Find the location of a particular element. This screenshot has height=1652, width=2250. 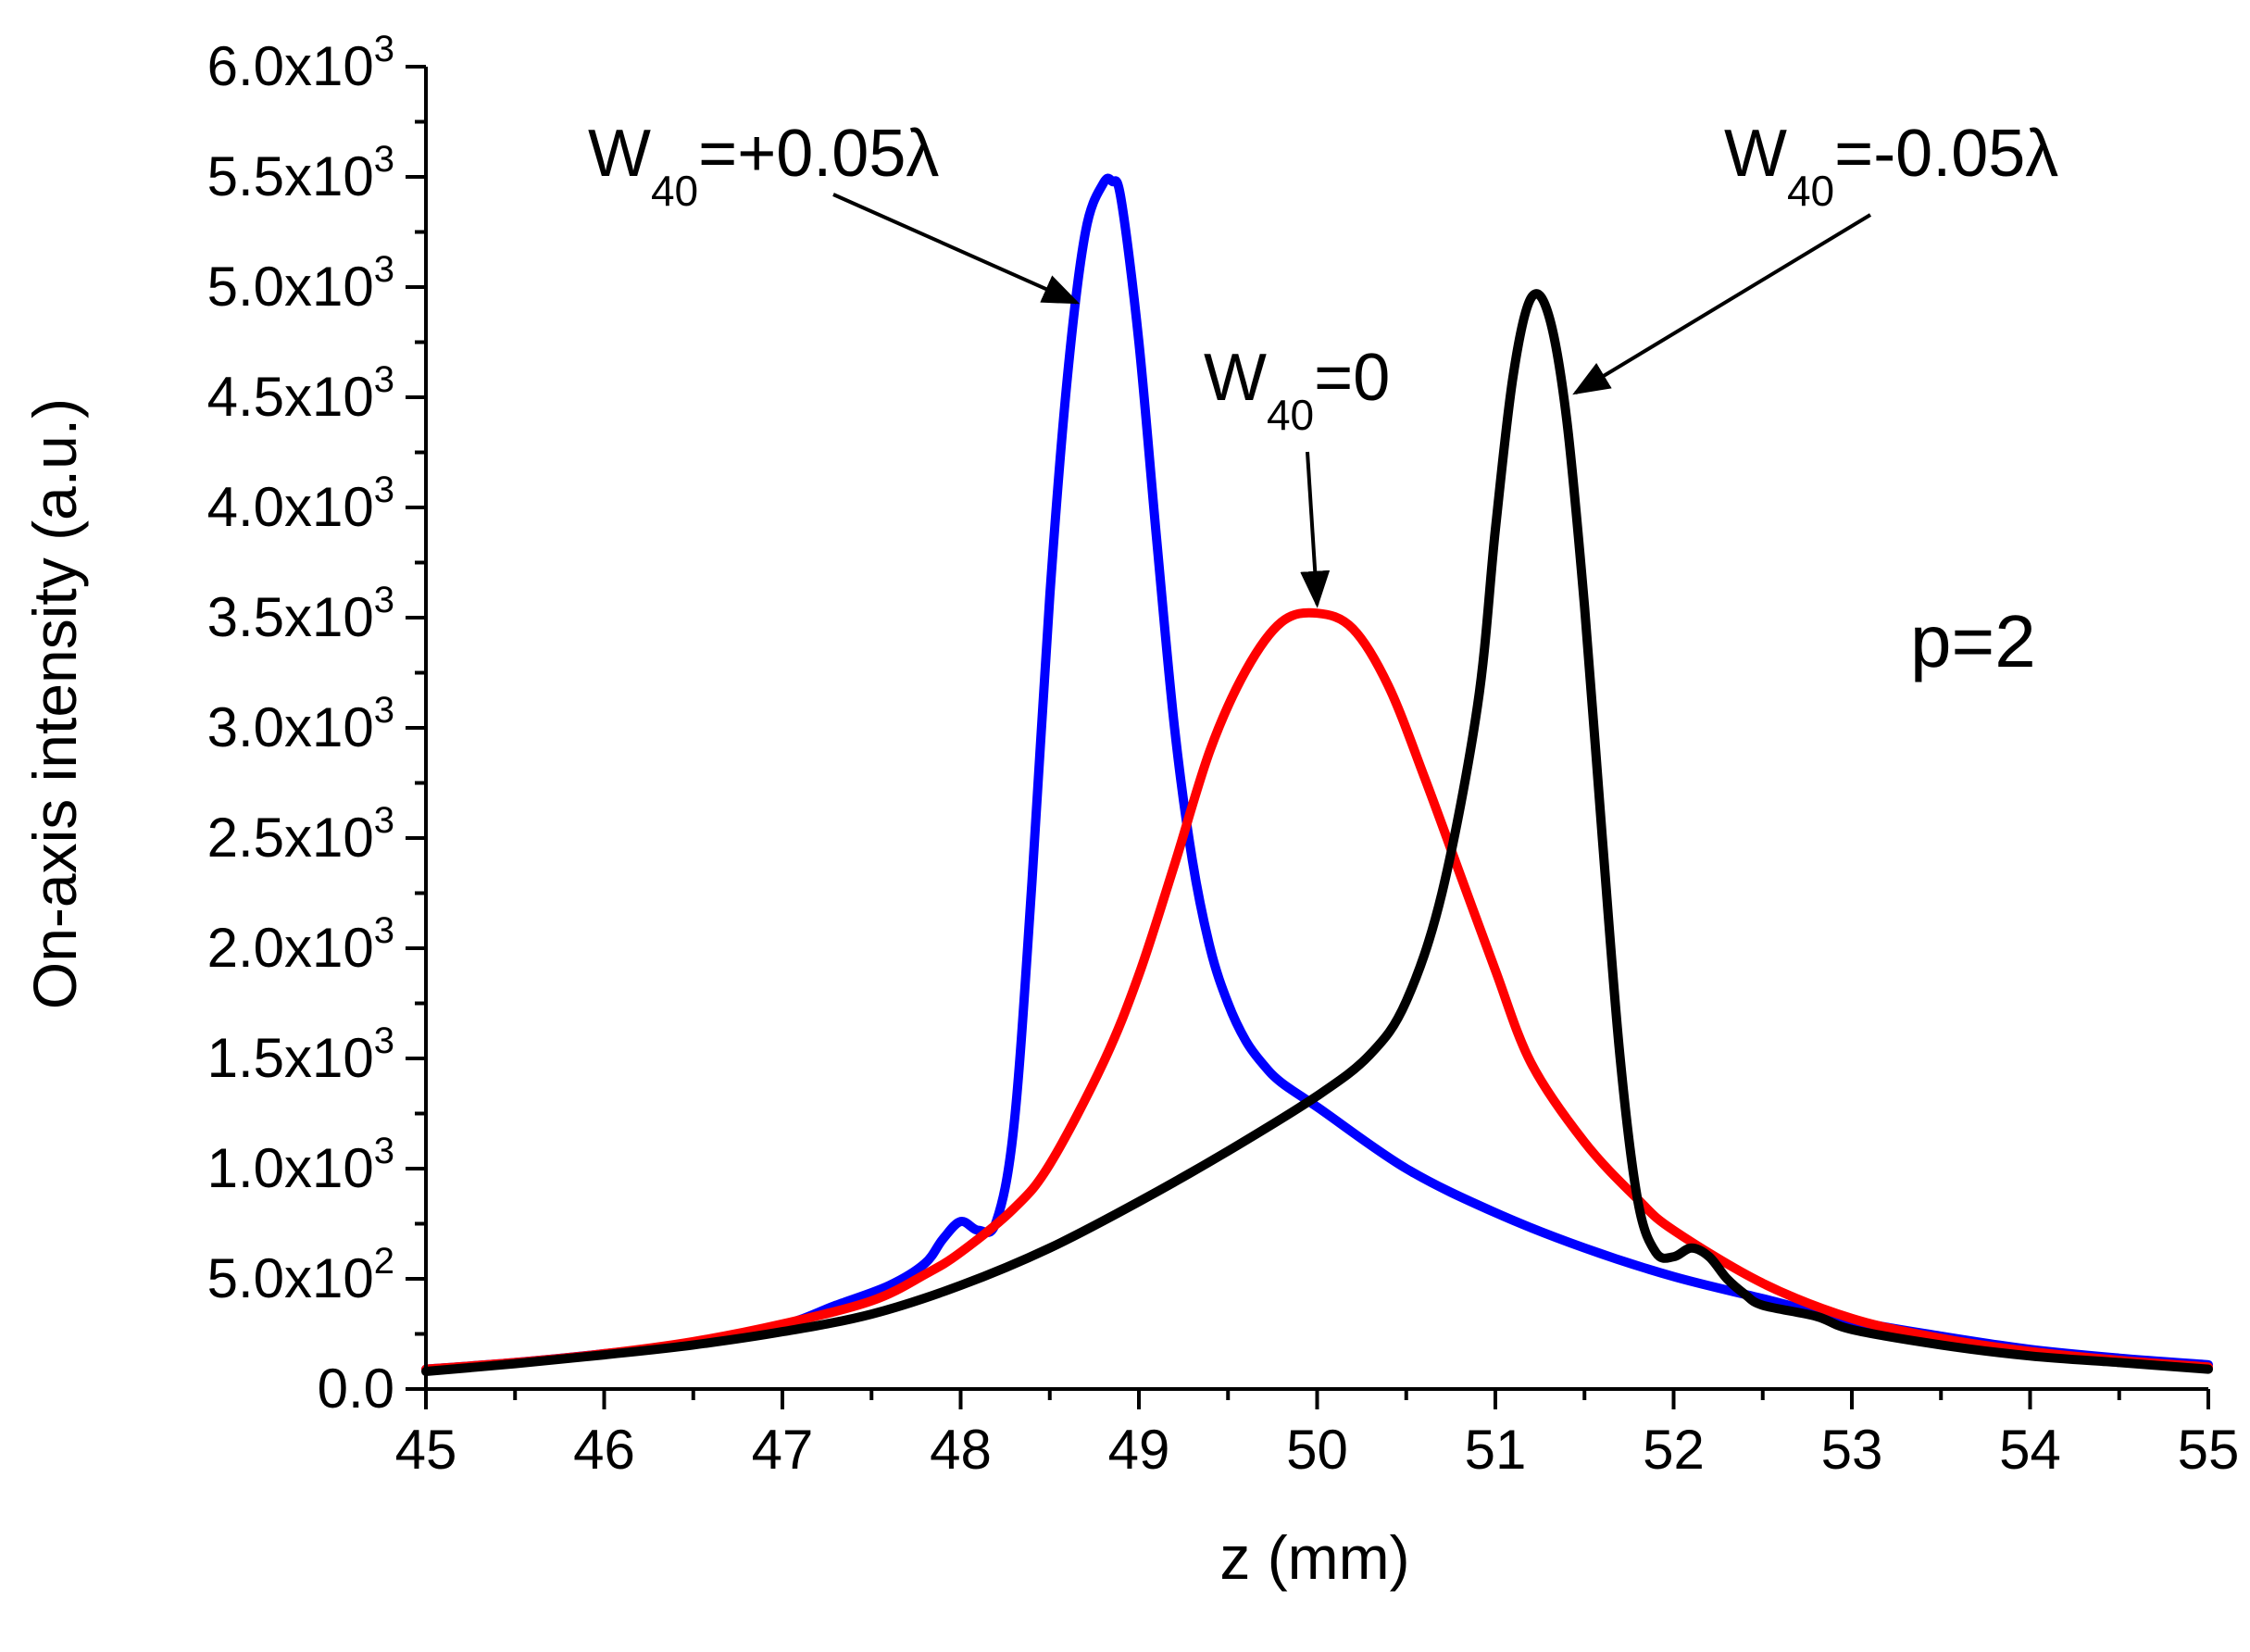

annotation-w40-plus-label: W40=+0.05λ is located at coordinates (763, 166).